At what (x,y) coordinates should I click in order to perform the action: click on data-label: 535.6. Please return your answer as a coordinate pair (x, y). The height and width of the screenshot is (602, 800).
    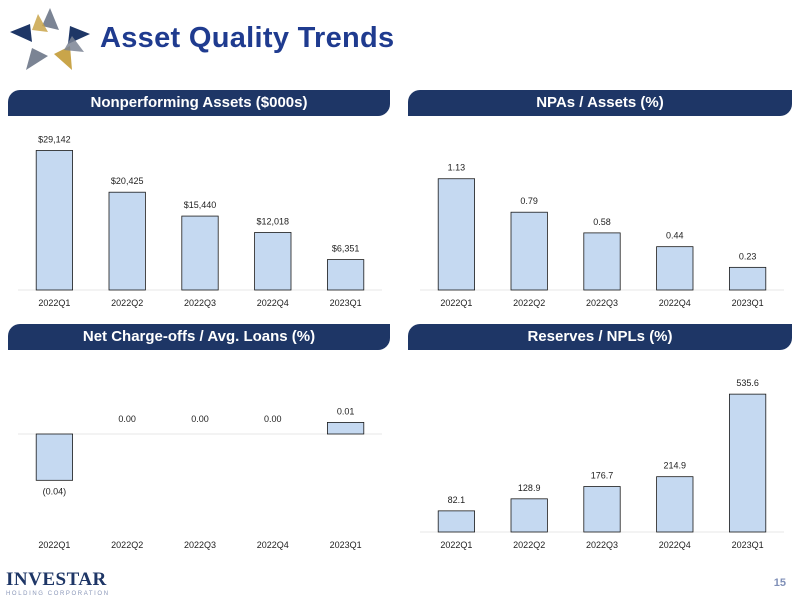
    Looking at the image, I should click on (747, 383).